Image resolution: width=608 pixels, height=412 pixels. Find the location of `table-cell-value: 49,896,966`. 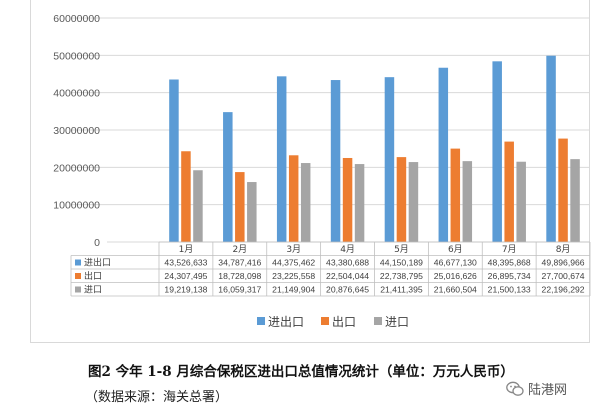

table-cell-value: 49,896,966 is located at coordinates (563, 263).